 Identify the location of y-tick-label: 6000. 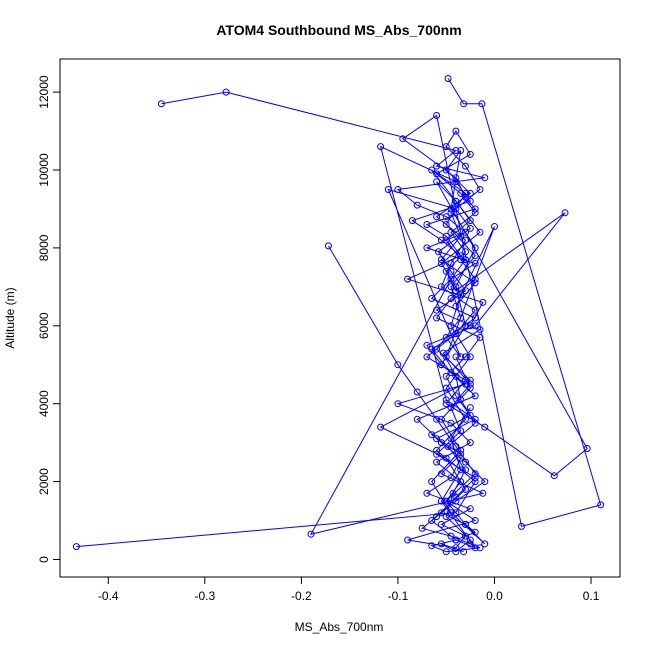
(44, 325).